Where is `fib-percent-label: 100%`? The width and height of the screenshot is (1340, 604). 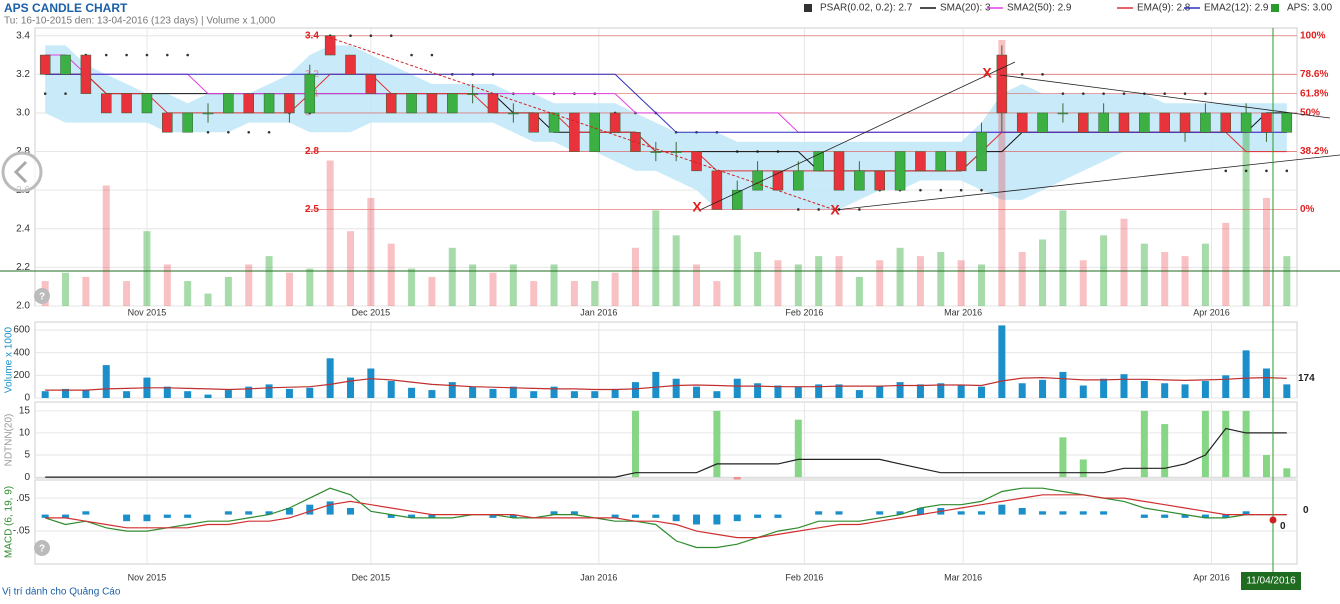 fib-percent-label: 100% is located at coordinates (1313, 35).